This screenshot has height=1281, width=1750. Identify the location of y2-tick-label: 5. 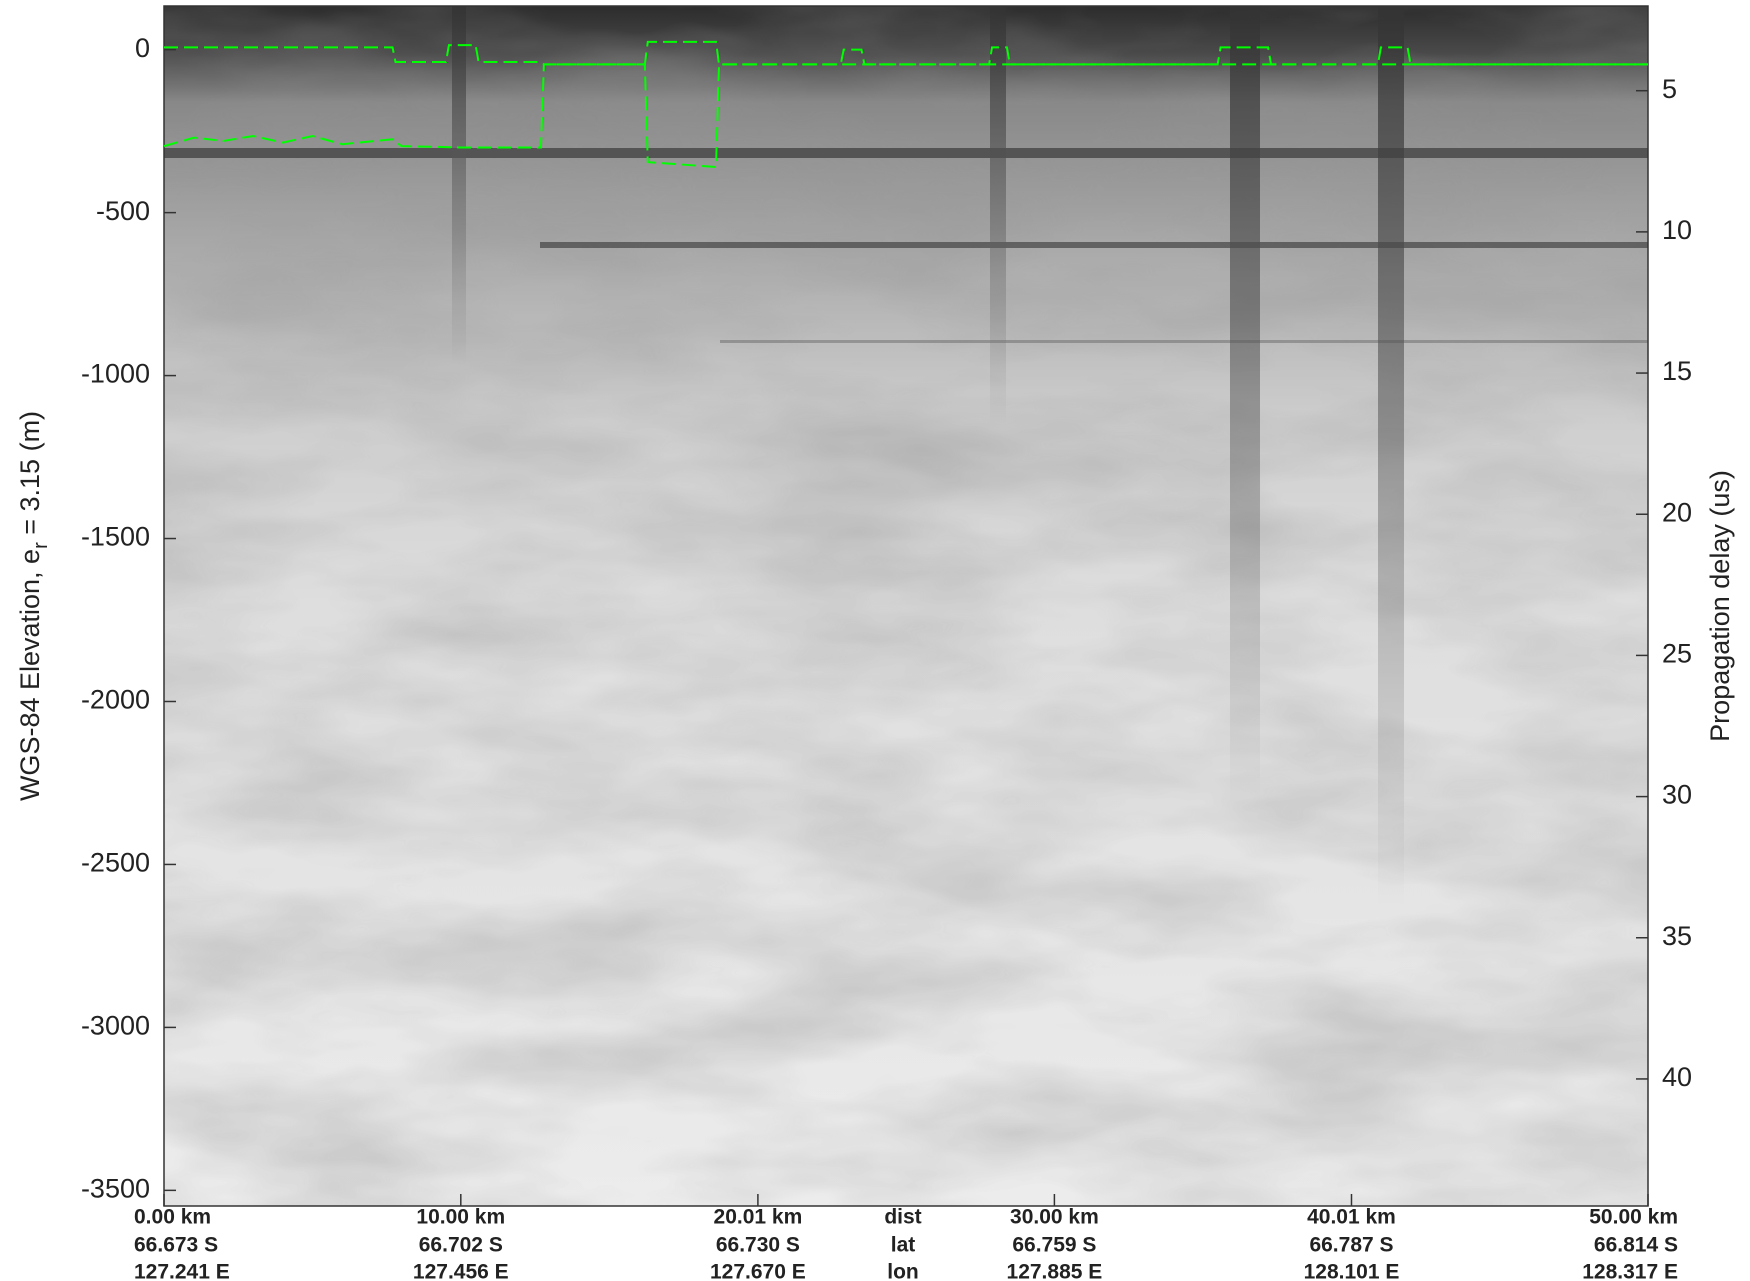
(1669, 89).